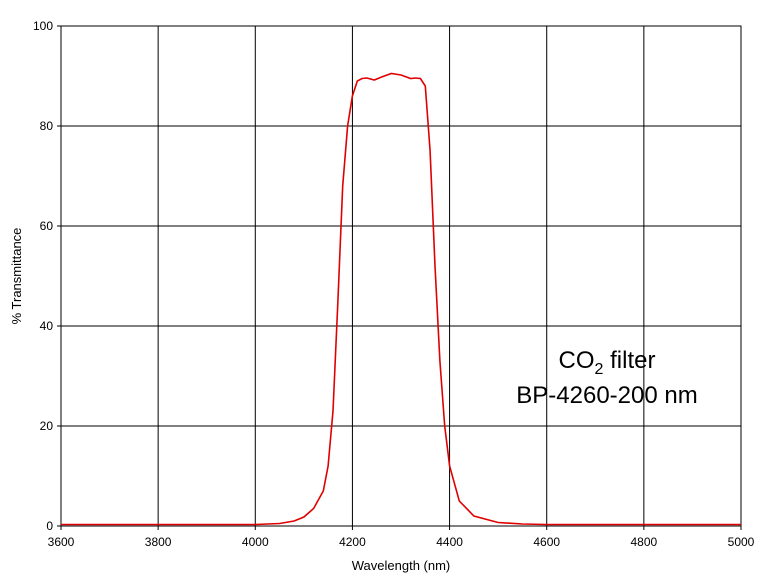  What do you see at coordinates (47, 126) in the screenshot?
I see `y-tick-label: 80` at bounding box center [47, 126].